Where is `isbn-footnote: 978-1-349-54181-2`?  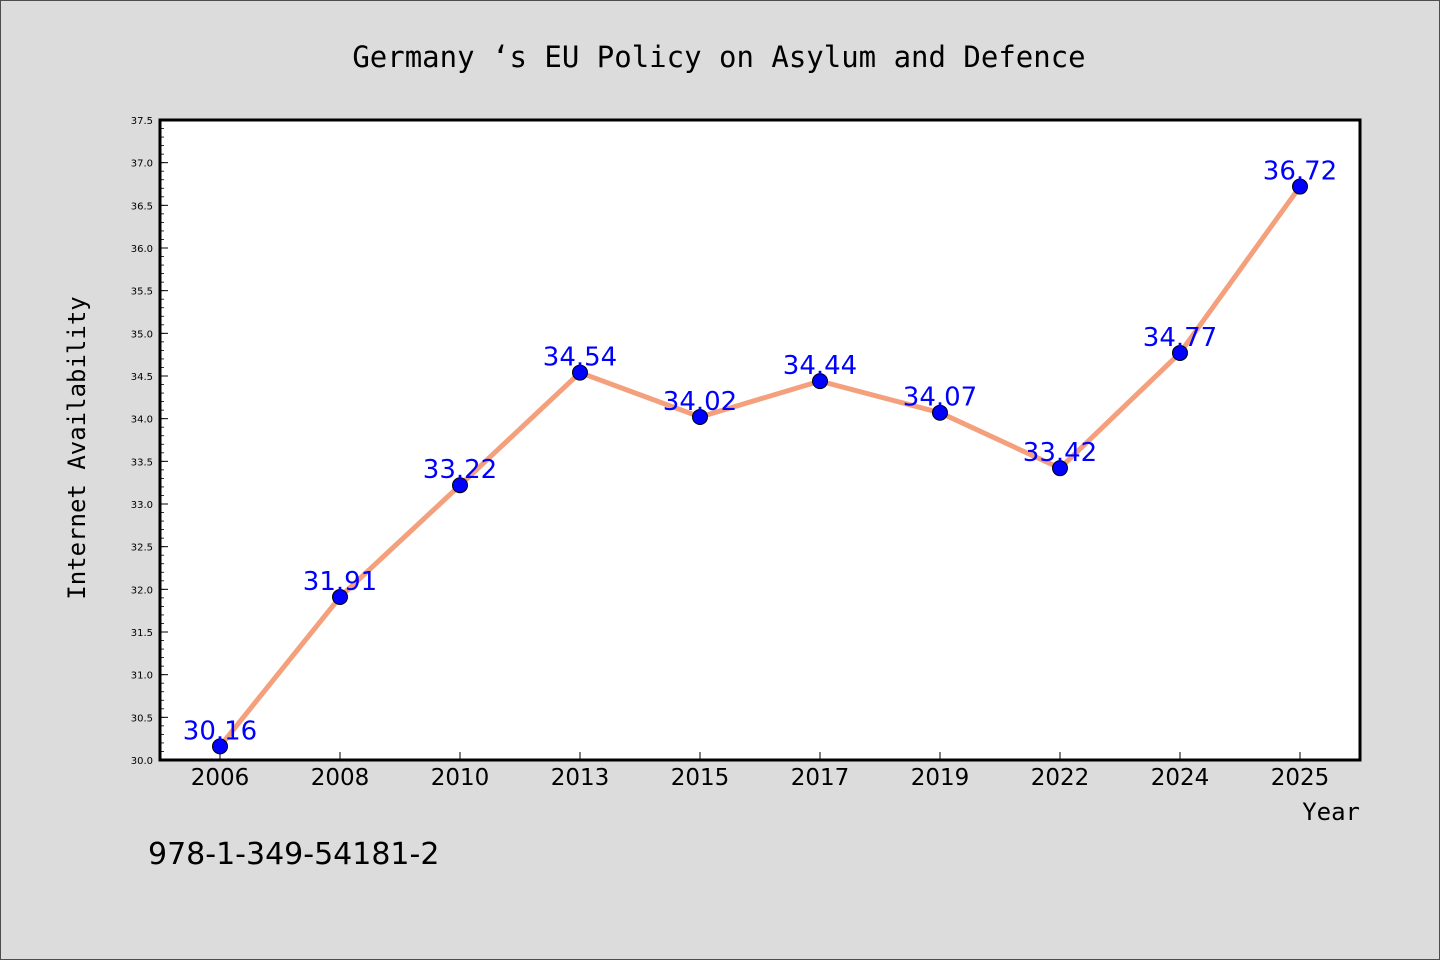 isbn-footnote: 978-1-349-54181-2 is located at coordinates (293, 854).